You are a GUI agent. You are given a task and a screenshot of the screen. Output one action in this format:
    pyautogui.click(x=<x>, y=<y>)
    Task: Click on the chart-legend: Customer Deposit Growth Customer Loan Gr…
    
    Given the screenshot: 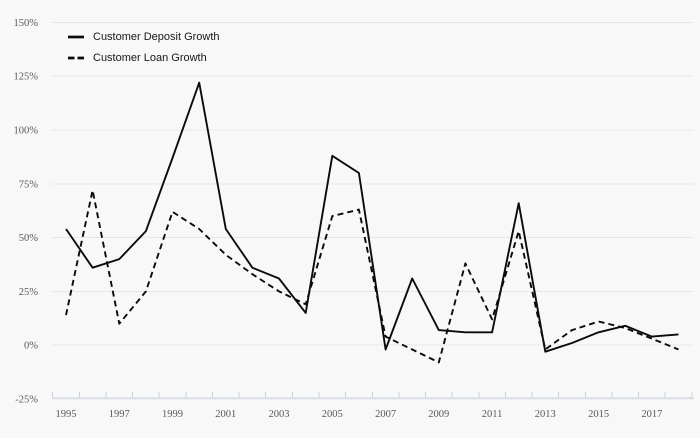 What is the action you would take?
    pyautogui.click(x=144, y=47)
    